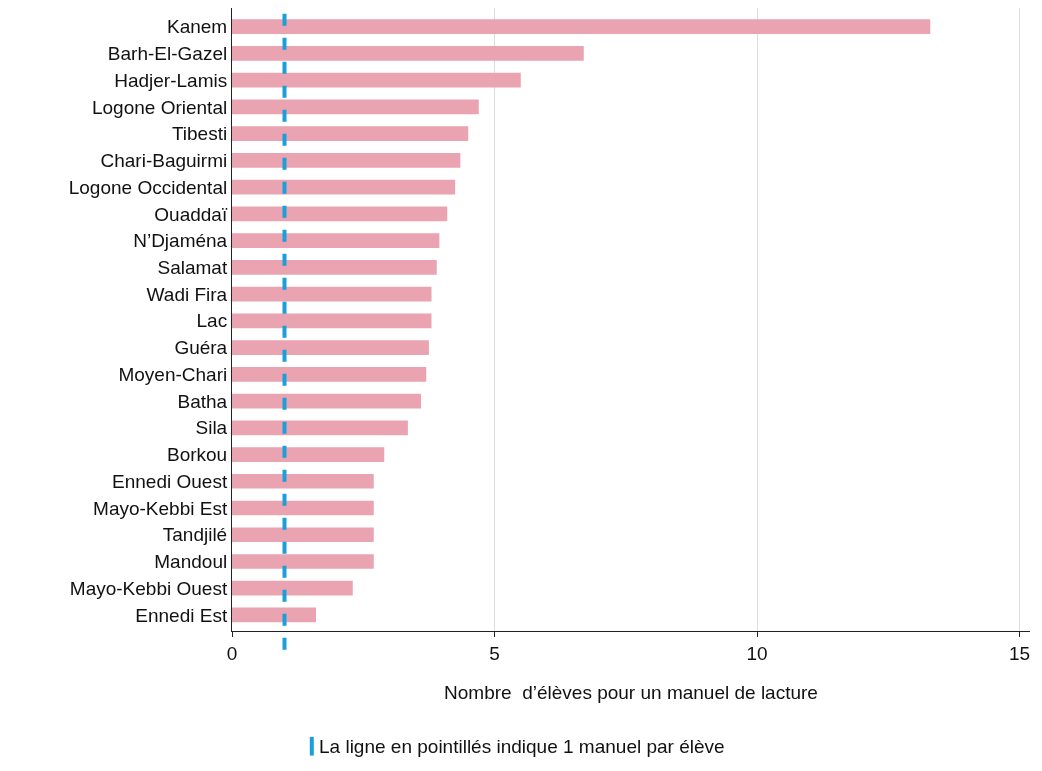 The width and height of the screenshot is (1042, 771). I want to click on y-tick-label: Sila, so click(211, 428).